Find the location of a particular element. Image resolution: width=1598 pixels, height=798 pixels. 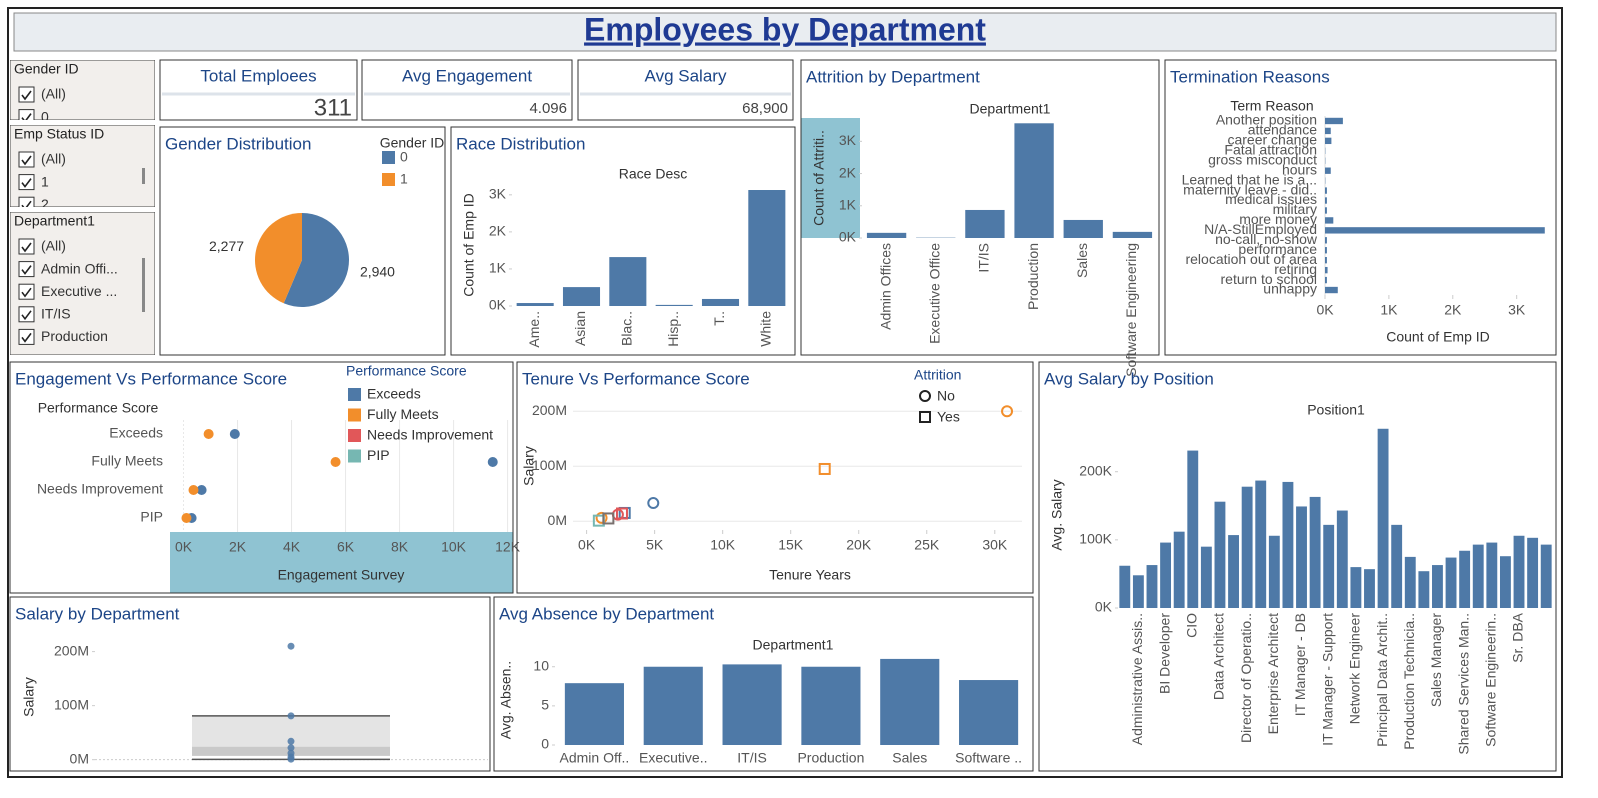

y-tick-label: 2K is located at coordinates (848, 172).